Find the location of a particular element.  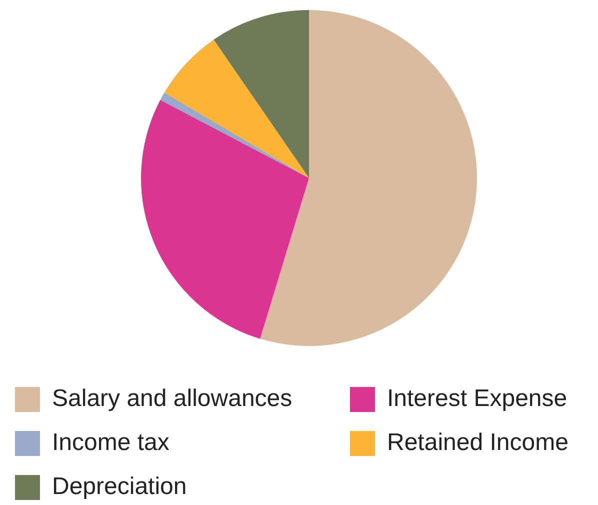

legend-label: Income tax is located at coordinates (111, 443).